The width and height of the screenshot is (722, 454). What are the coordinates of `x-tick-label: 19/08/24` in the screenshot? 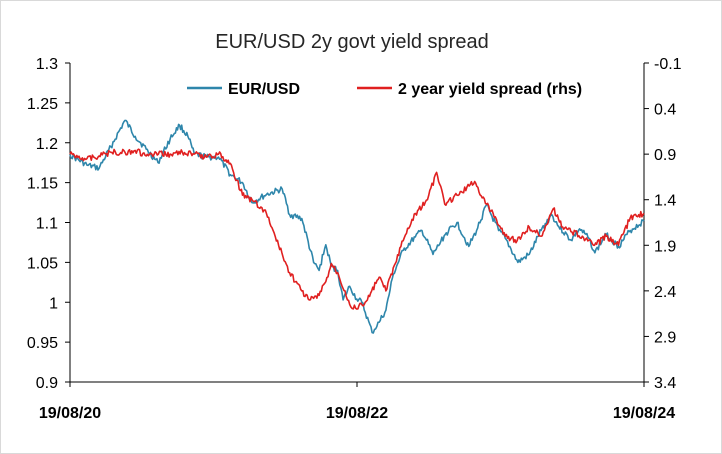 It's located at (644, 413).